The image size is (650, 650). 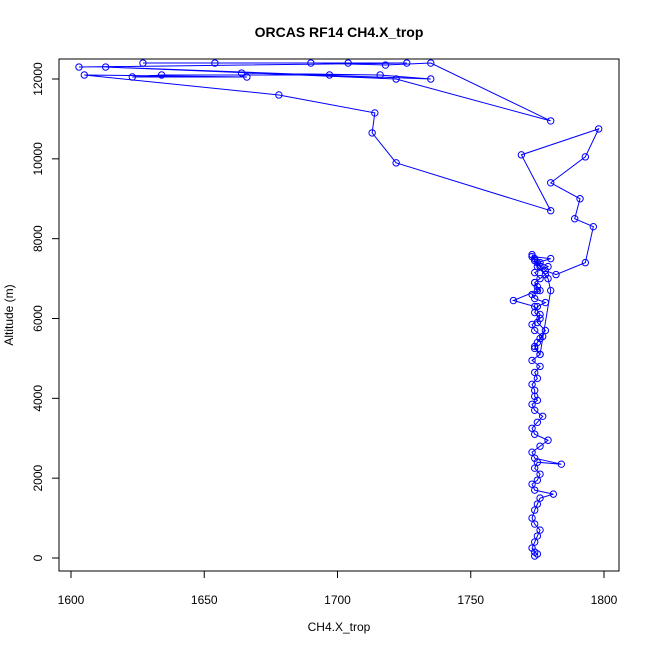 What do you see at coordinates (38, 398) in the screenshot?
I see `y-tick-label: 4000` at bounding box center [38, 398].